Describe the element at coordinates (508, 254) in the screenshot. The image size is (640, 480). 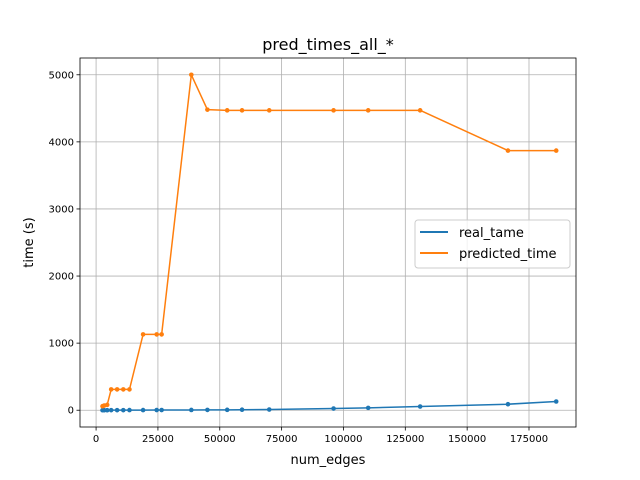
I see `legend-label: predicted_time` at that location.